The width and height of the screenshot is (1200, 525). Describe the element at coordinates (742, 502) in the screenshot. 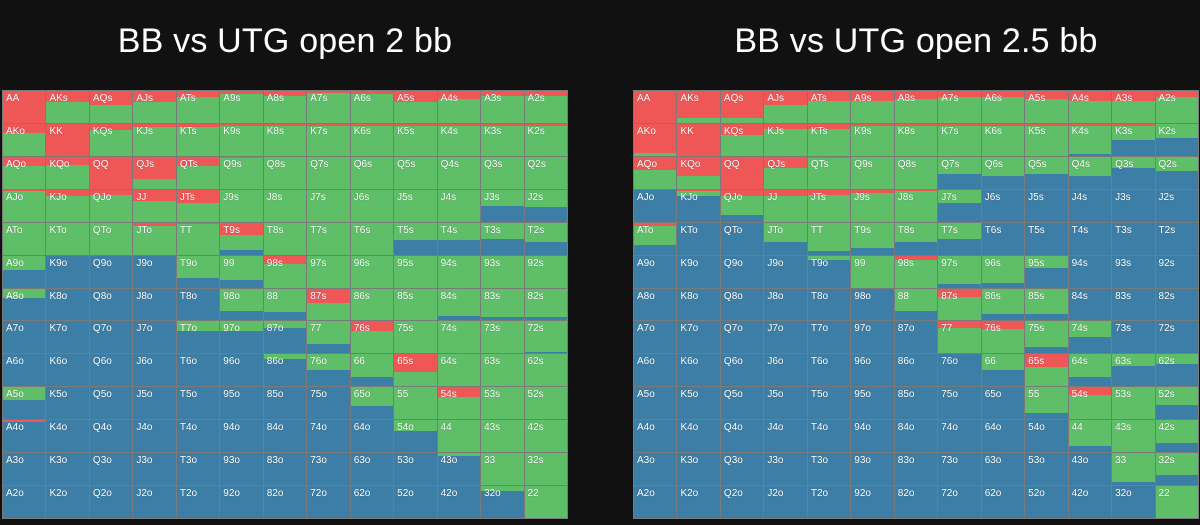

I see `hand-cell: Q2o` at that location.